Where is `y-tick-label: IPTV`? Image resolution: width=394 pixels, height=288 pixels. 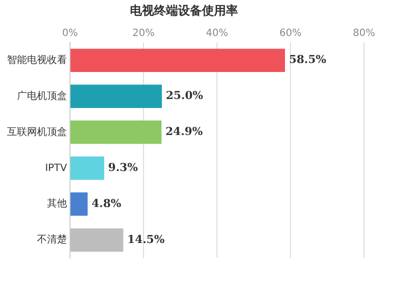 y-tick-label: IPTV is located at coordinates (56, 168).